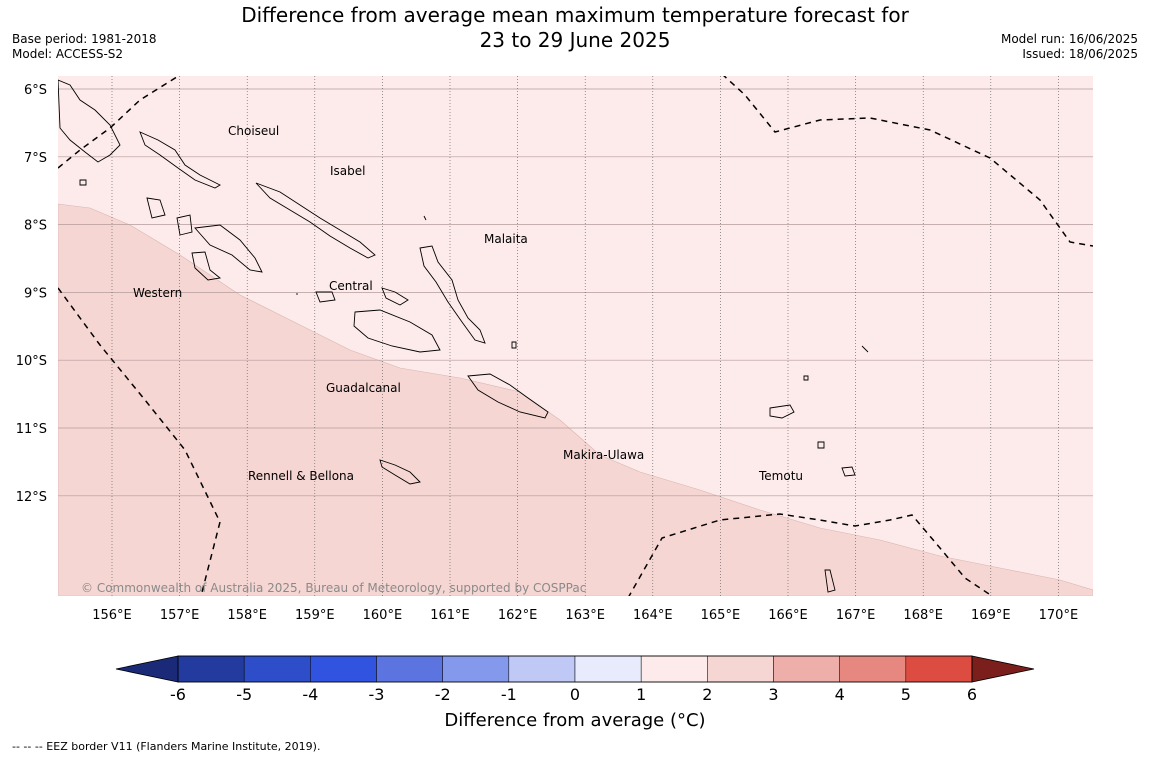 This screenshot has height=758, width=1150. What do you see at coordinates (575, 720) in the screenshot?
I see `colorbar-title: Difference from average (°C)` at bounding box center [575, 720].